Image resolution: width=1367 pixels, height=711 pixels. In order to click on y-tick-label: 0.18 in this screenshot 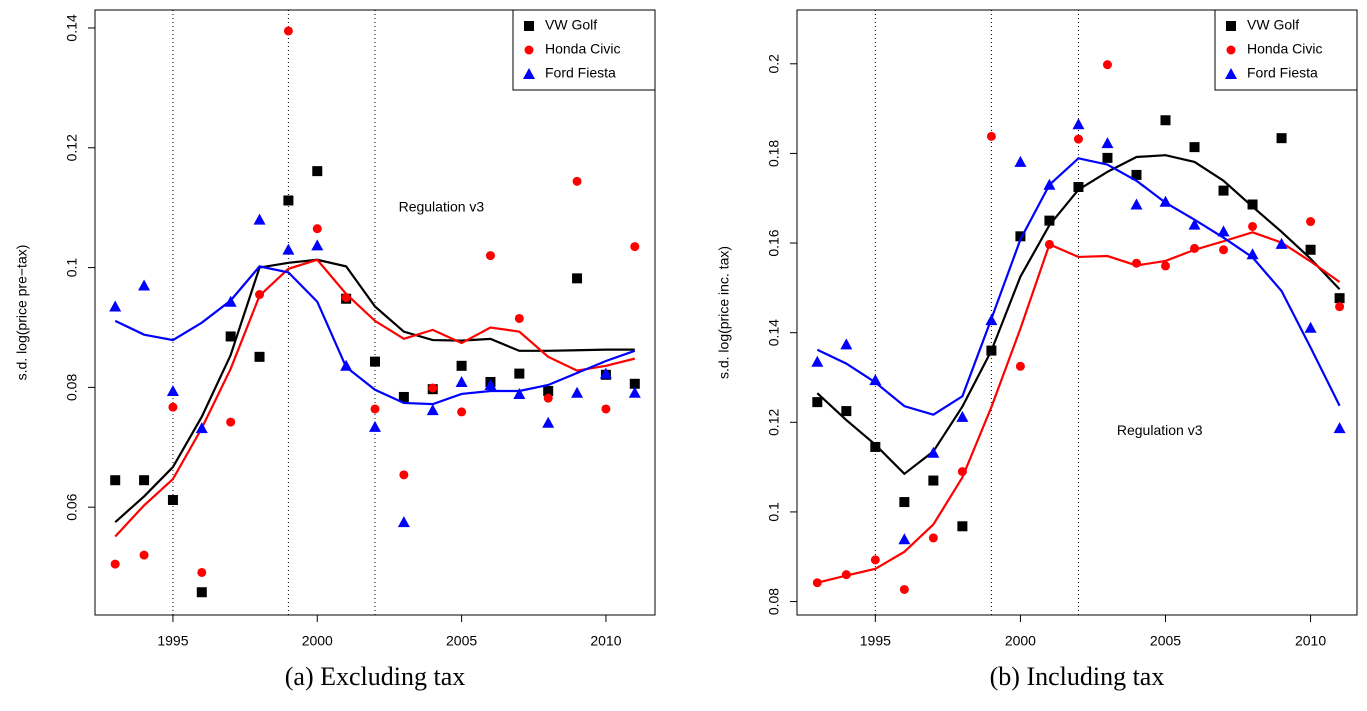, I will do `click(774, 153)`.